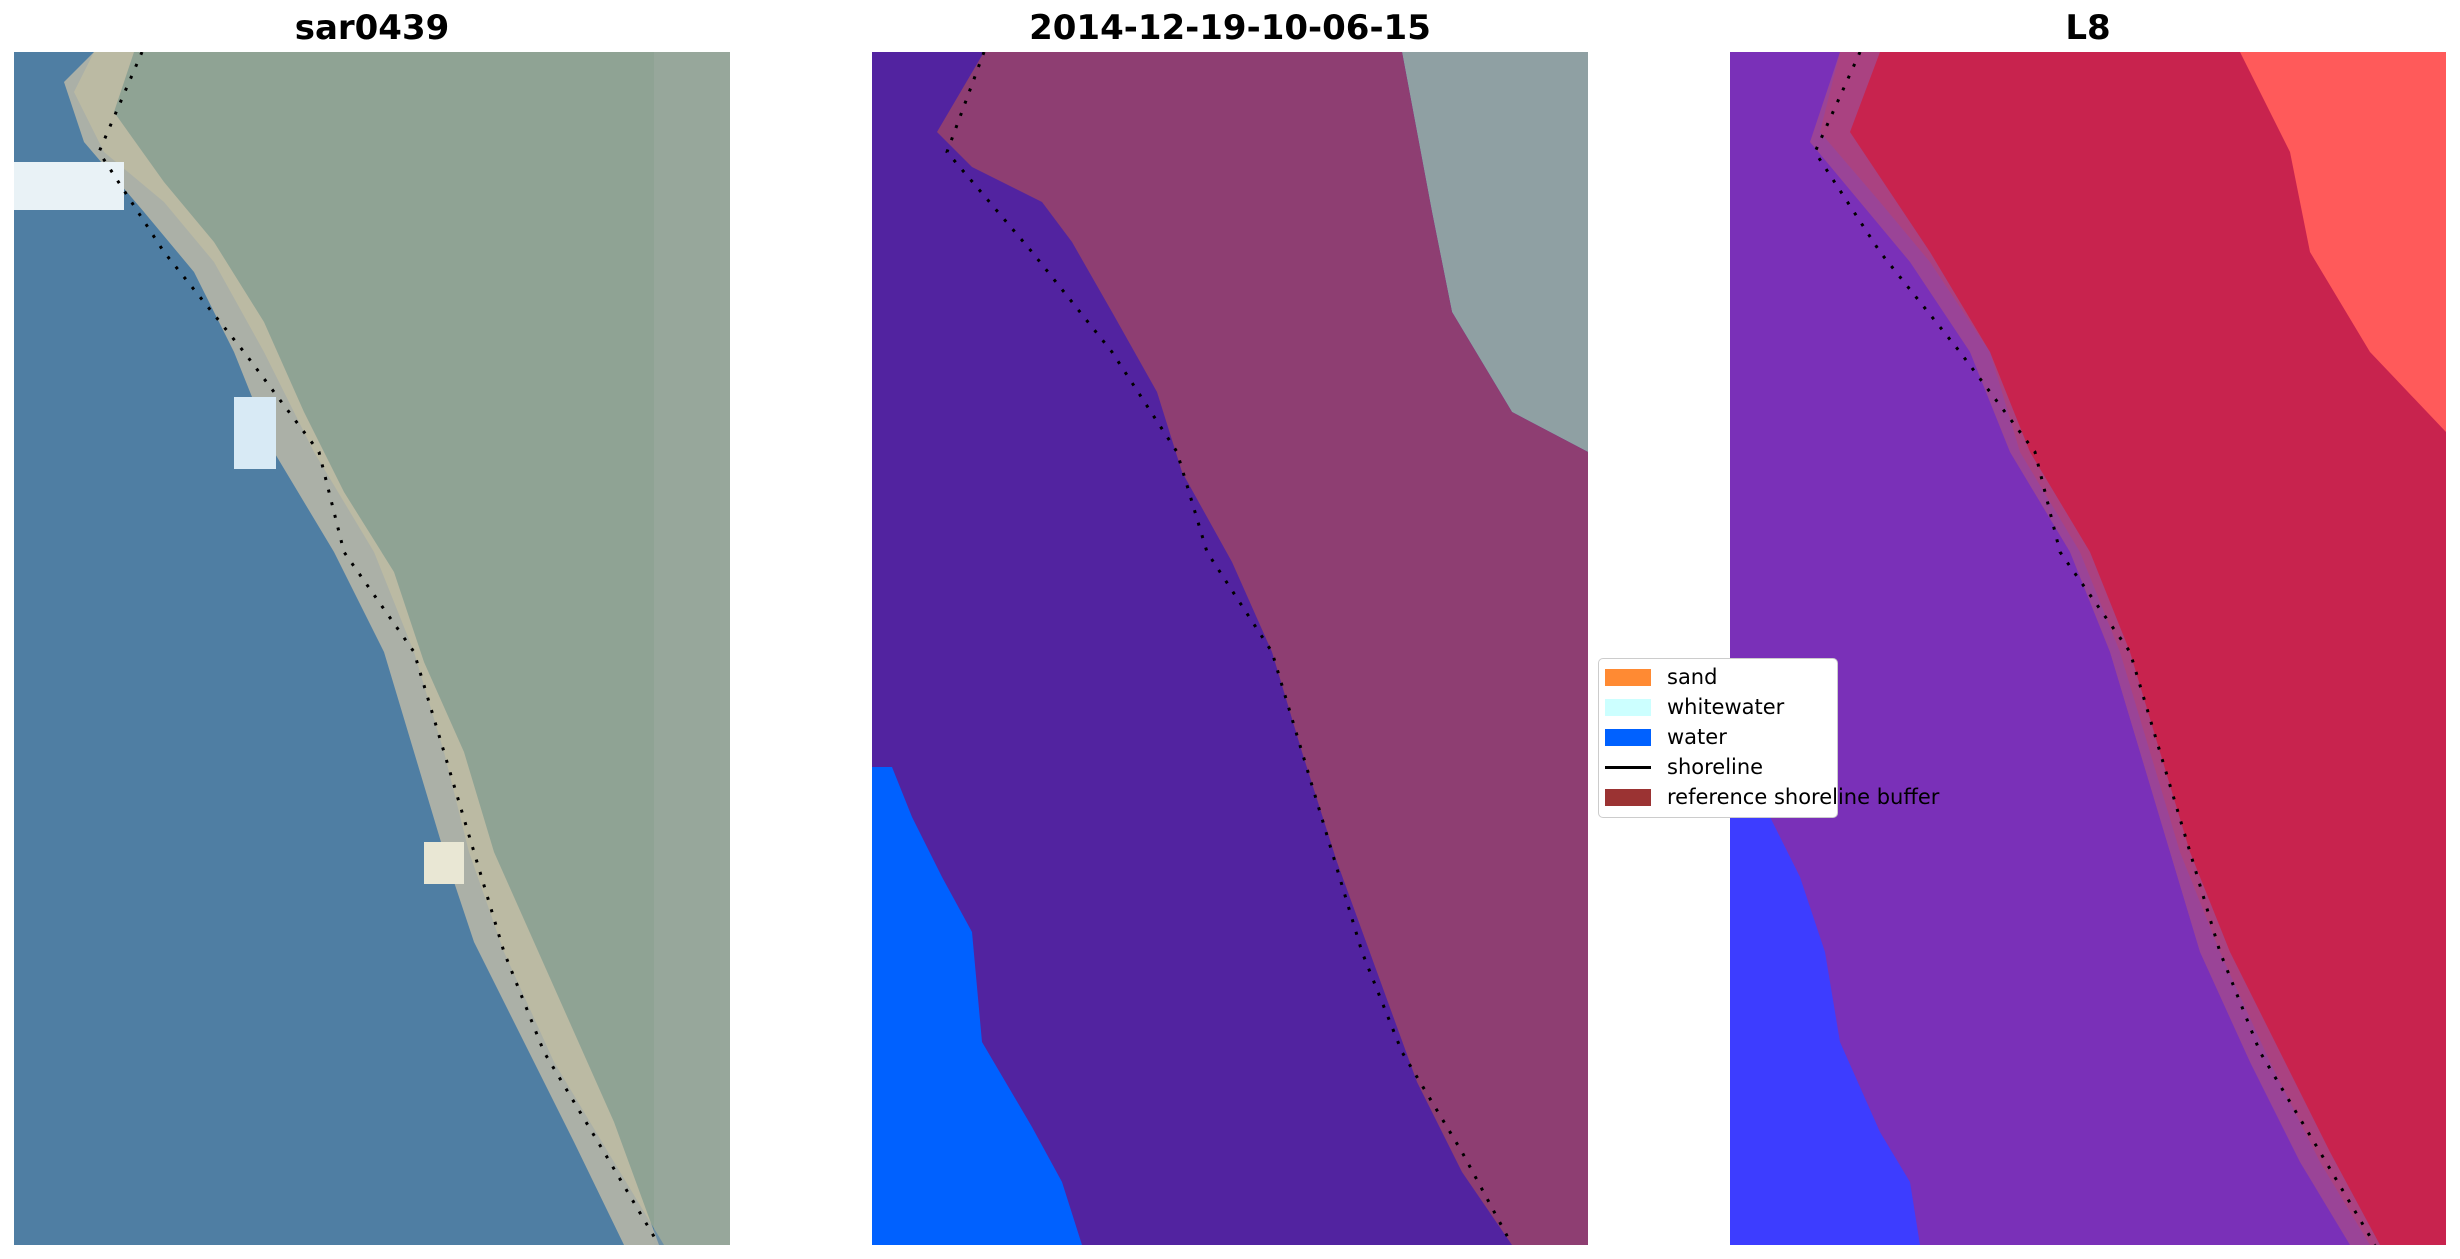 The image size is (2460, 1259). What do you see at coordinates (1726, 707) in the screenshot?
I see `legend-label-whitewater: whitewater` at bounding box center [1726, 707].